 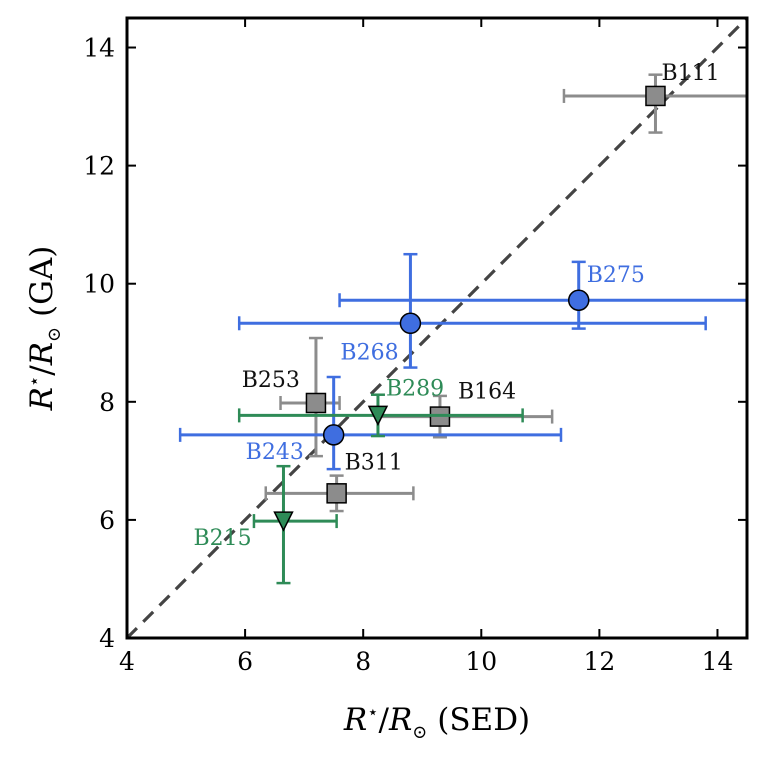 I want to click on point-label-b289: B289, so click(x=415, y=388).